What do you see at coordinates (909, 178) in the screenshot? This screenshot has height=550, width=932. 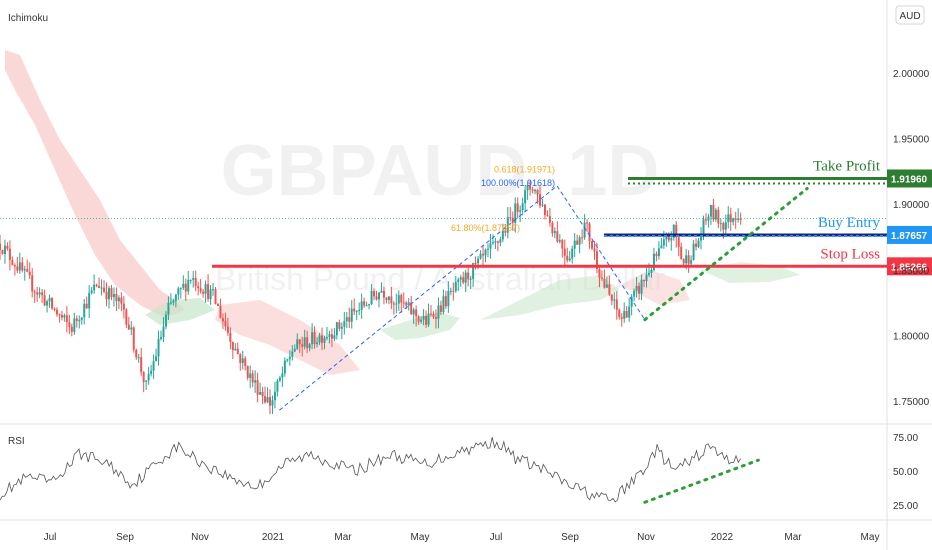 I see `take-profit-price-tag` at bounding box center [909, 178].